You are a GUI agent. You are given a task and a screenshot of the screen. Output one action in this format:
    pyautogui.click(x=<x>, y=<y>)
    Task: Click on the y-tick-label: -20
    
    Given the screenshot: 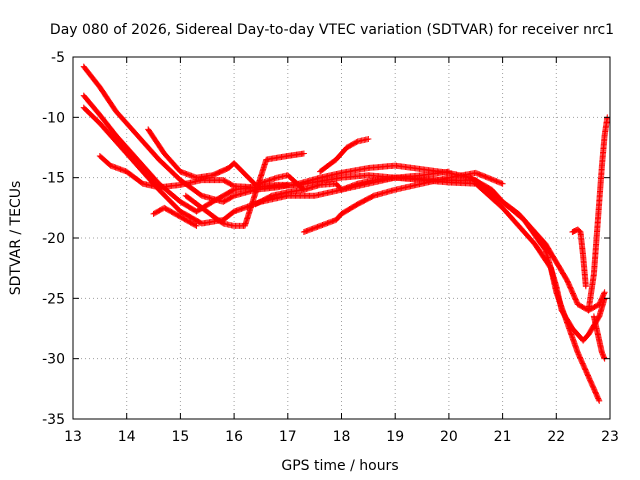 What is the action you would take?
    pyautogui.click(x=53, y=239)
    